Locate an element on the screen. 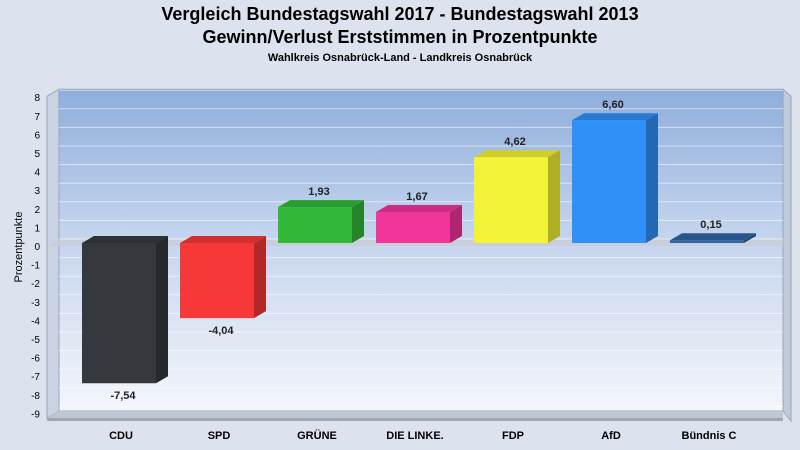  data-label: 4,62 is located at coordinates (514, 142).